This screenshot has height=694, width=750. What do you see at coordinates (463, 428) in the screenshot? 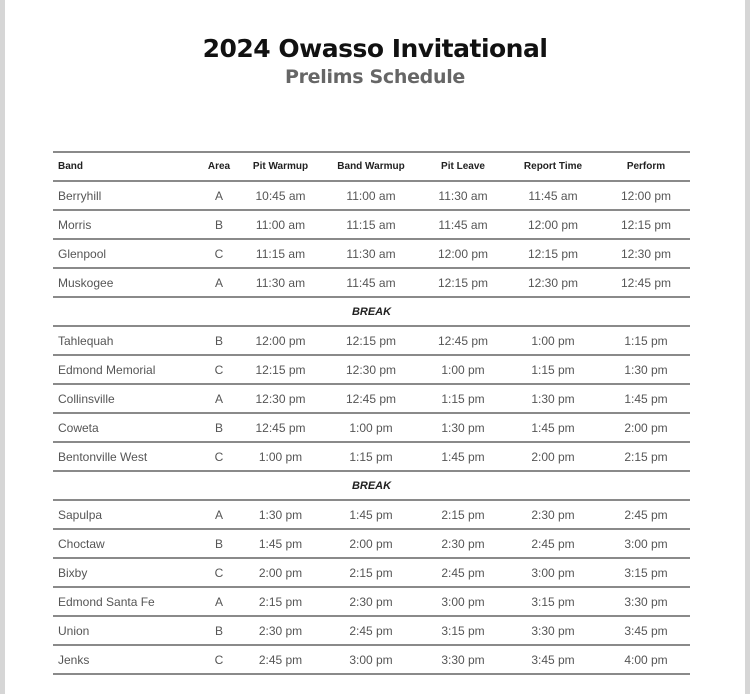
I see `cell-pit-leave: 1:30 pm` at bounding box center [463, 428].